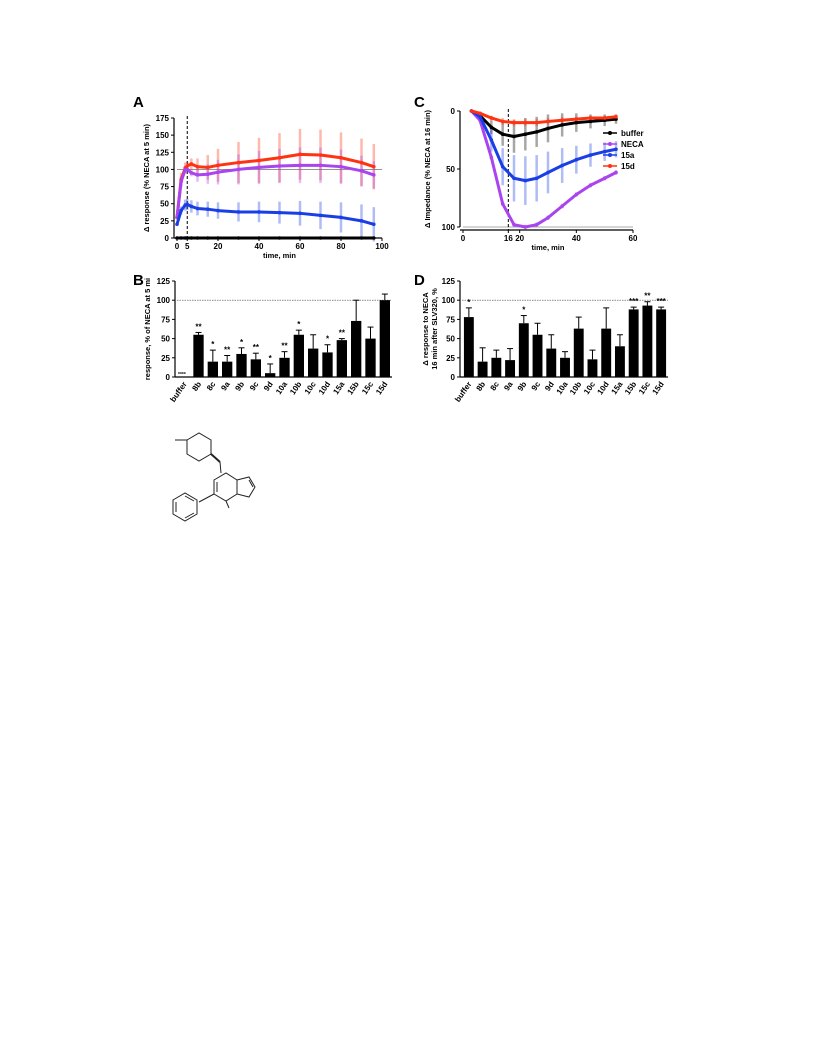 This screenshot has height=1056, width=816. What do you see at coordinates (168, 377) in the screenshot?
I see `chart-b-y-tick-label: 0` at bounding box center [168, 377].